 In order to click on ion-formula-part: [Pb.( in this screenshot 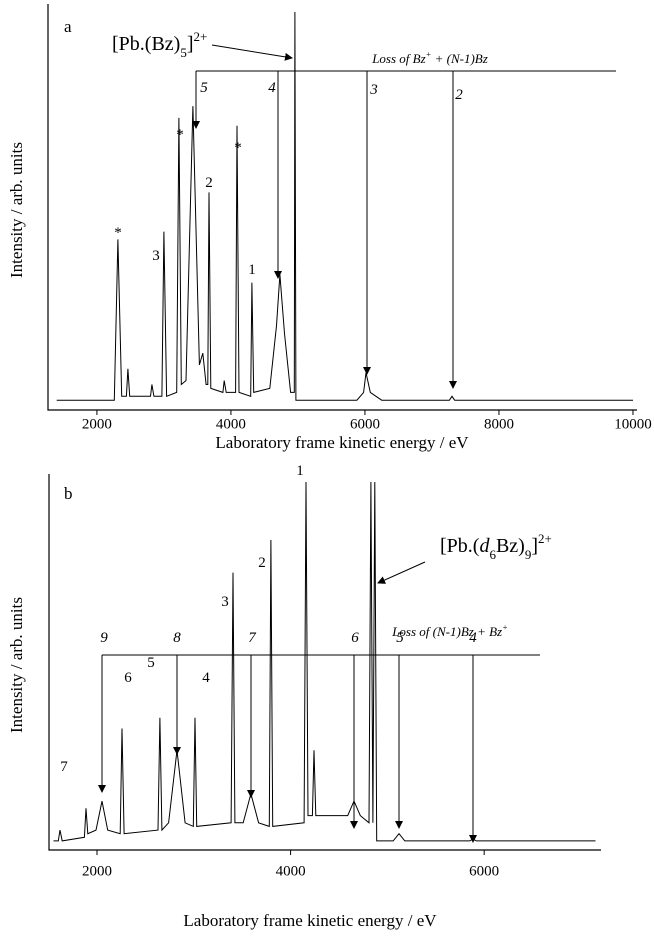, I will do `click(460, 546)`.